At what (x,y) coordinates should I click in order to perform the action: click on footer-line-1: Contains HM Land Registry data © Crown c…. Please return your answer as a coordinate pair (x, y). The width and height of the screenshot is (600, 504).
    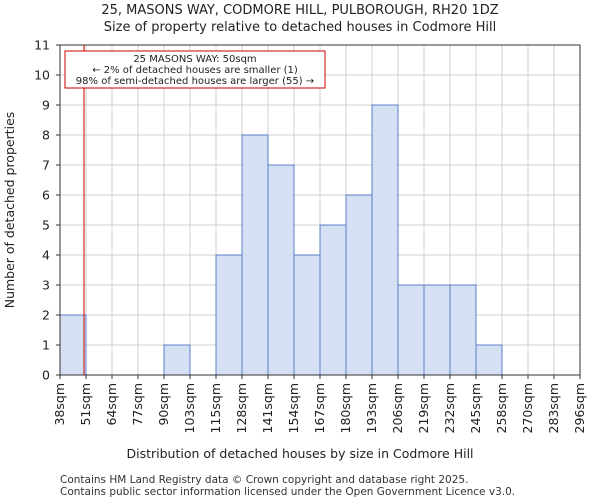
    Looking at the image, I should click on (264, 480).